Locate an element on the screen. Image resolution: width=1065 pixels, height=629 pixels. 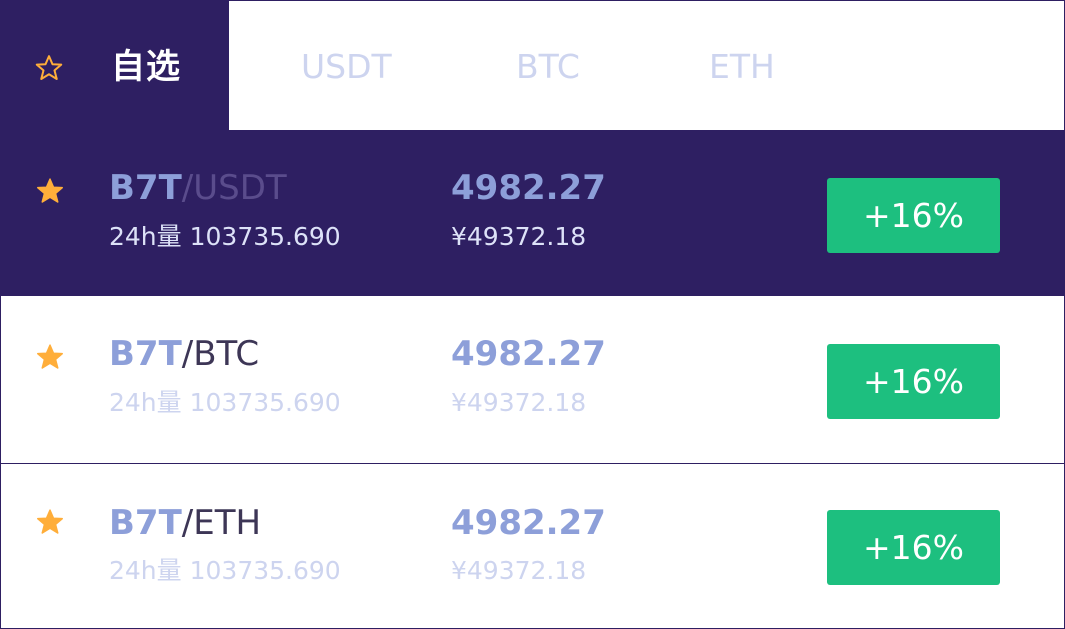
tab-btc: BTC is located at coordinates (548, 66).